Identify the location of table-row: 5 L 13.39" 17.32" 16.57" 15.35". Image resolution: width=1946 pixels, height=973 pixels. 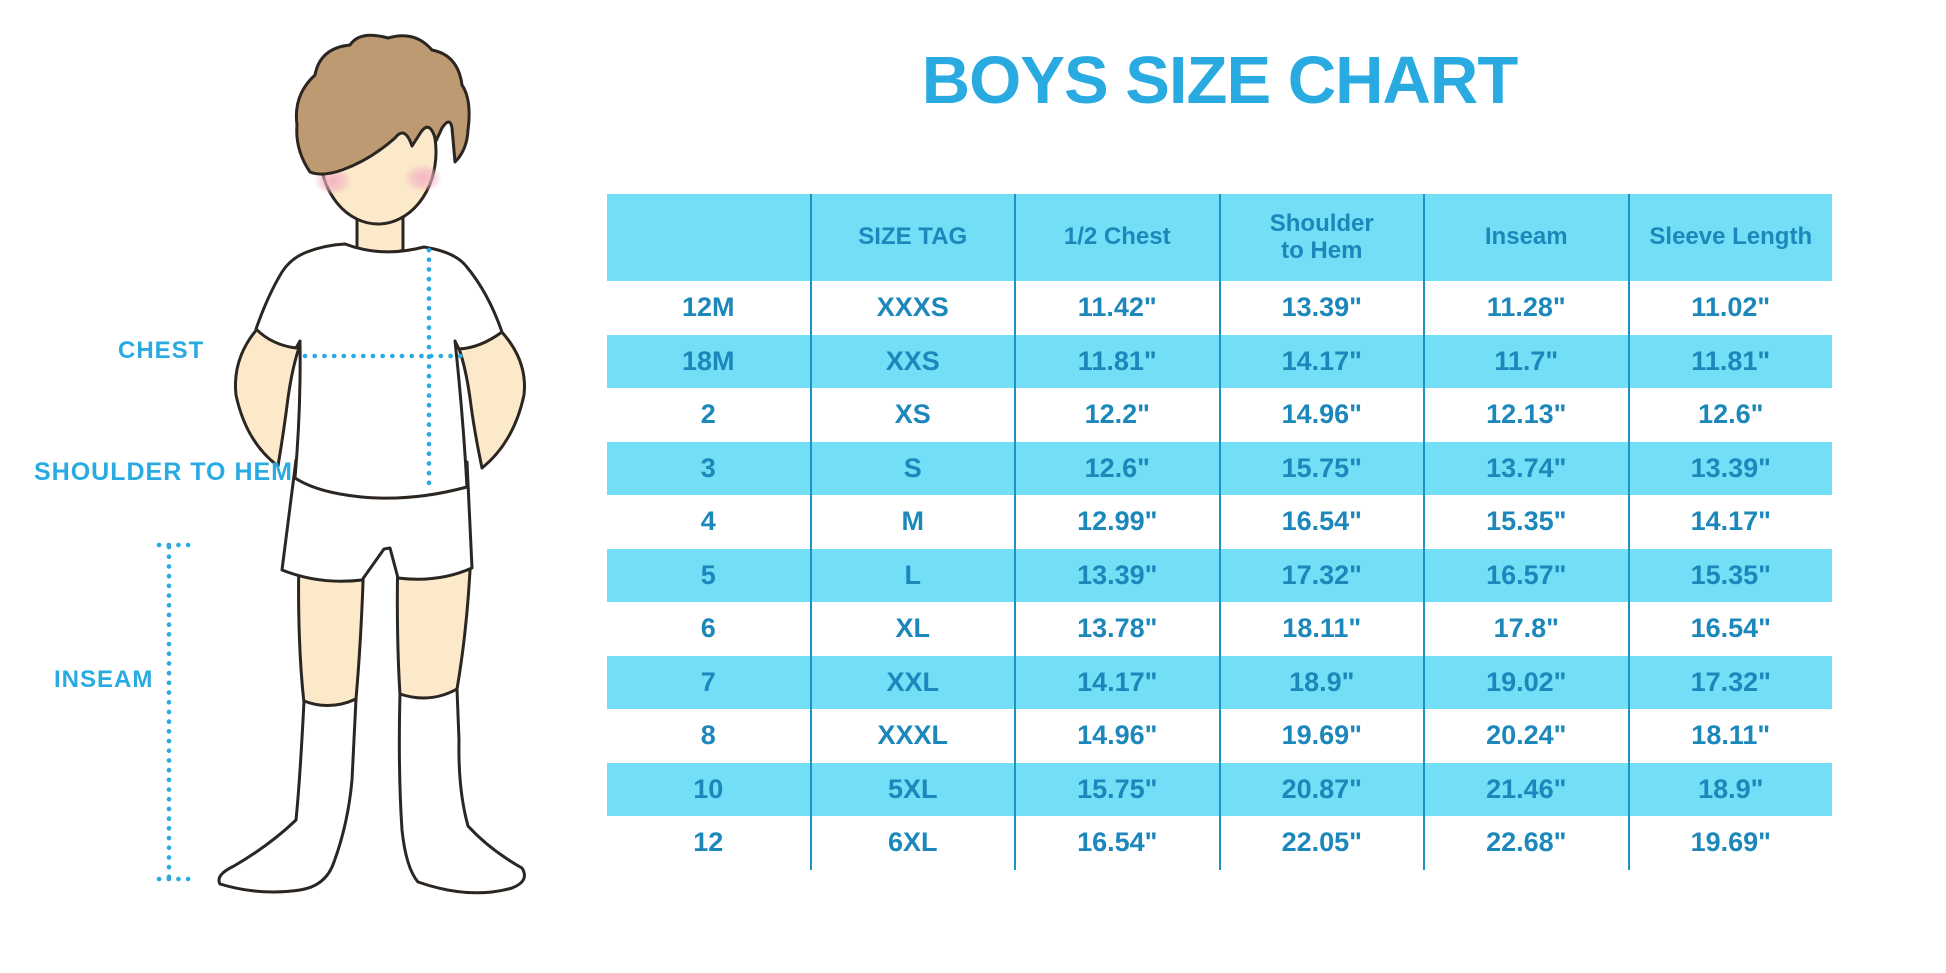
(1219, 575).